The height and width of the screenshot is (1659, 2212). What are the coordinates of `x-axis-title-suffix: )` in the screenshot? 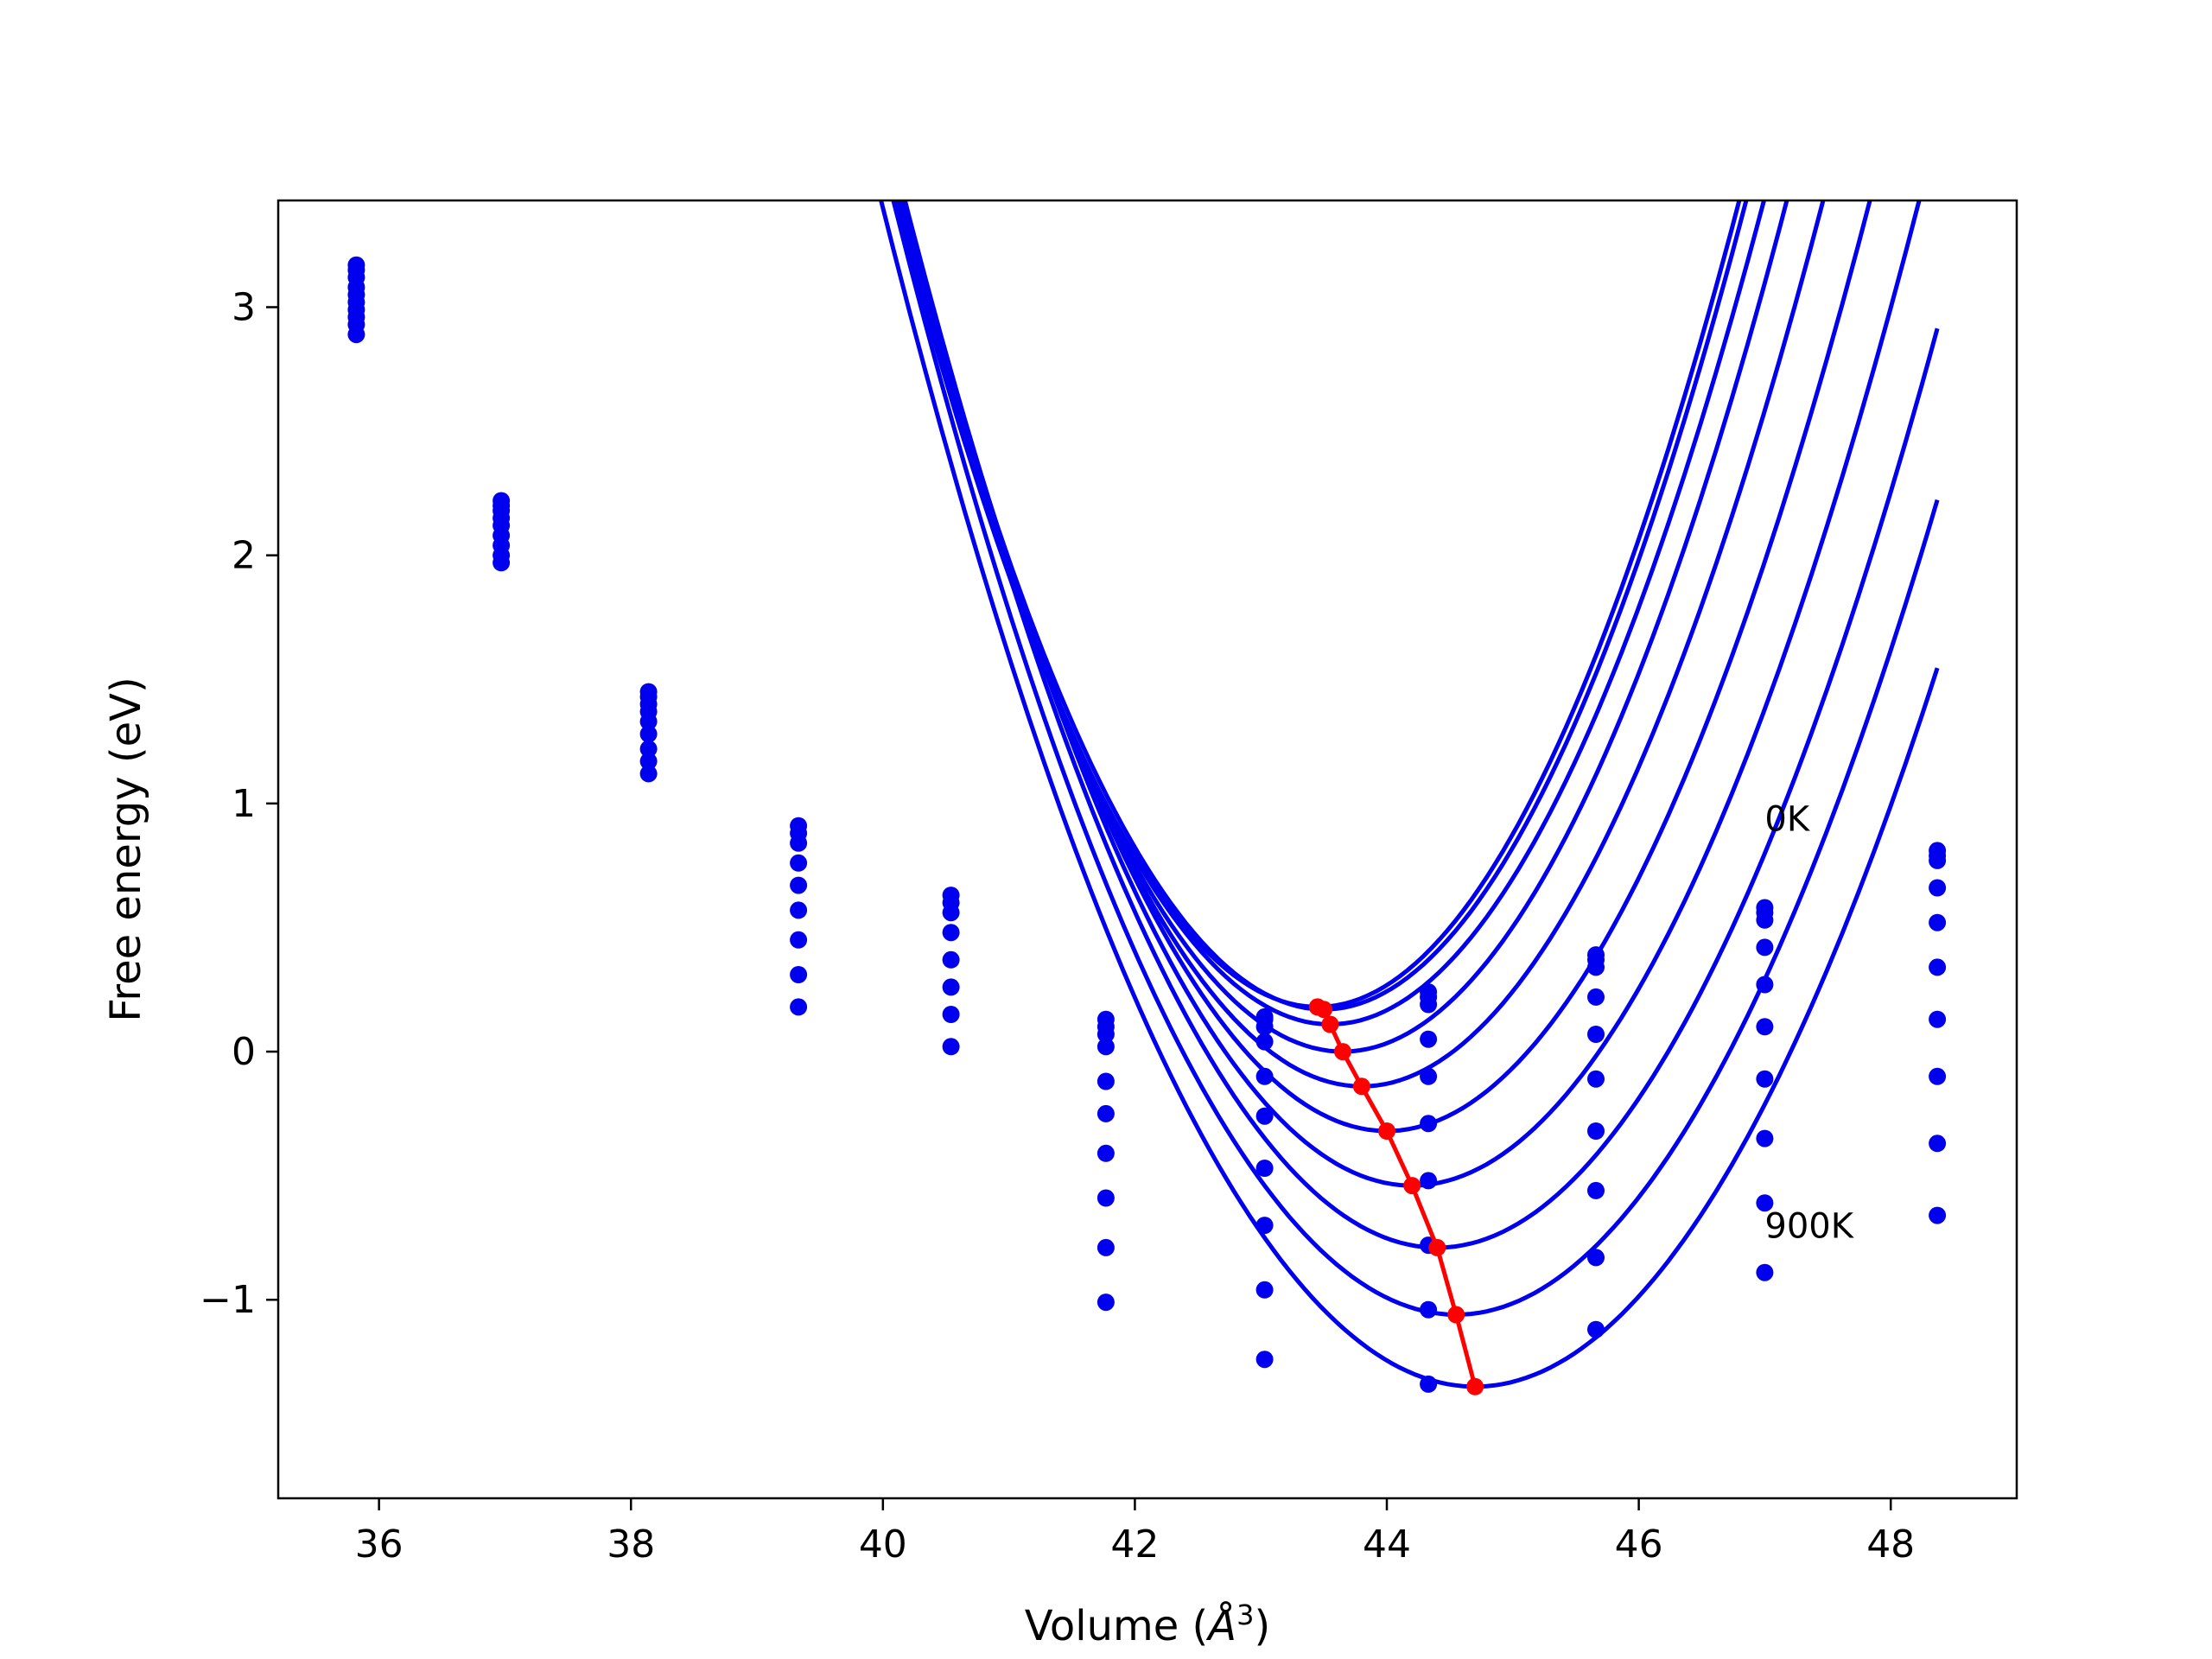 It's located at (1262, 1626).